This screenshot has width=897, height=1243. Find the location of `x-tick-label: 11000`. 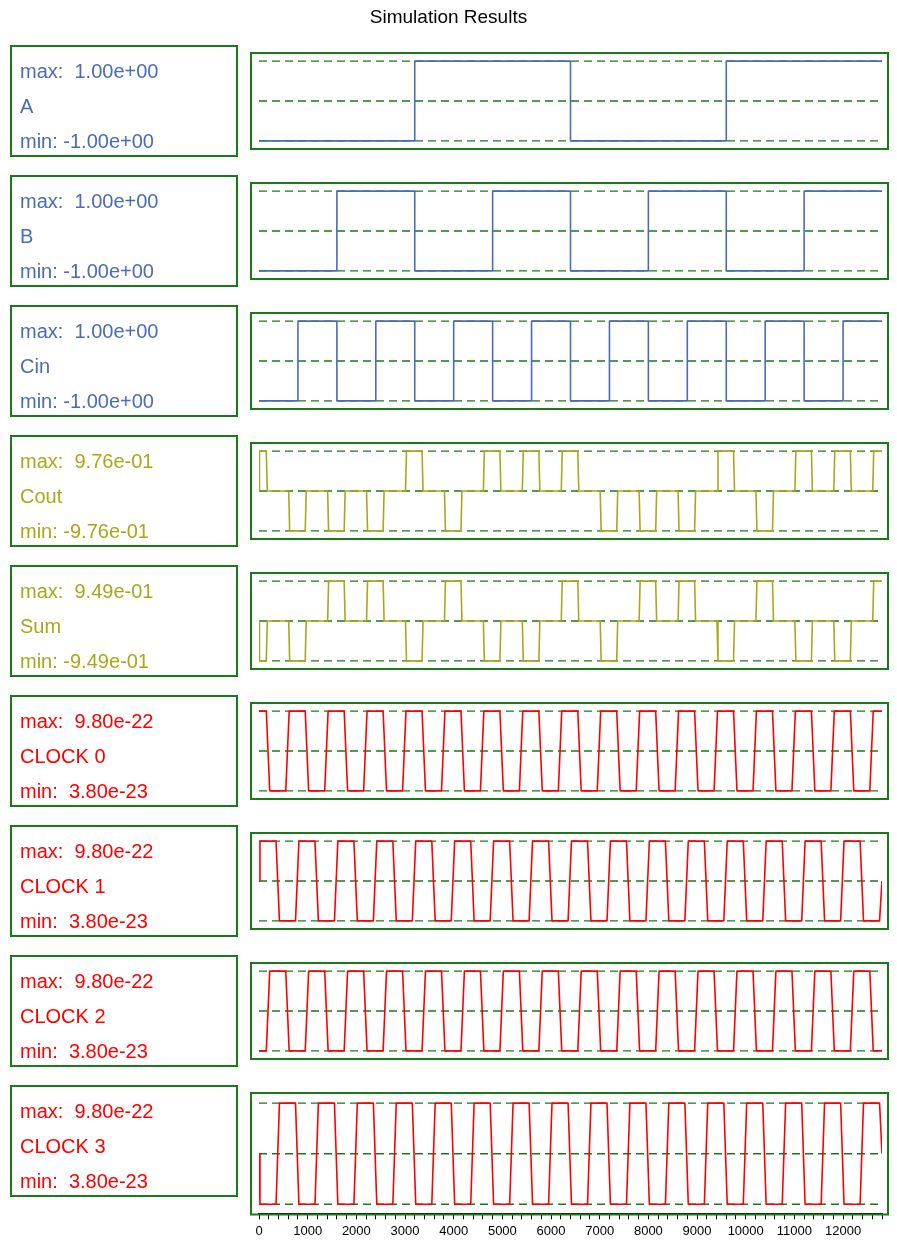

x-tick-label: 11000 is located at coordinates (794, 1230).